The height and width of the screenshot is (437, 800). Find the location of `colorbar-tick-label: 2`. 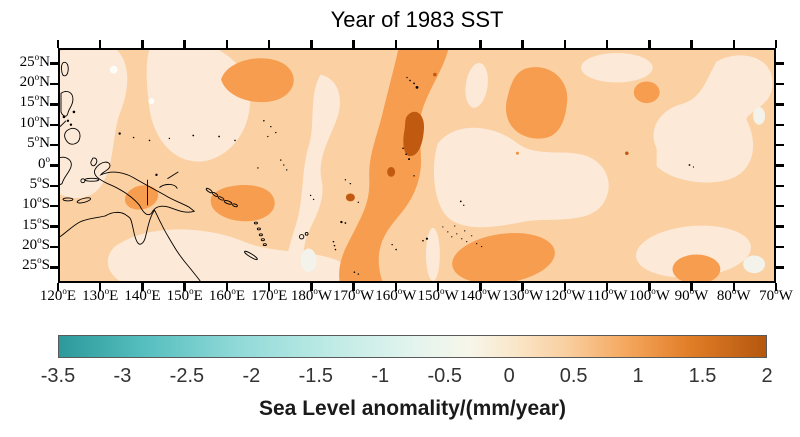

colorbar-tick-label: 2 is located at coordinates (767, 376).